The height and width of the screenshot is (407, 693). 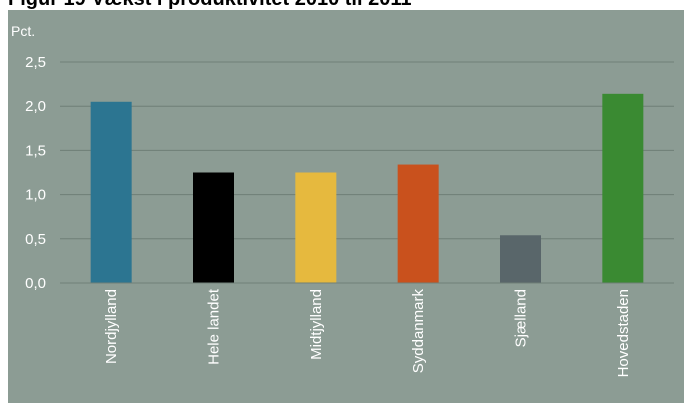 I want to click on y-tick-label: 1,5, so click(x=35, y=150).